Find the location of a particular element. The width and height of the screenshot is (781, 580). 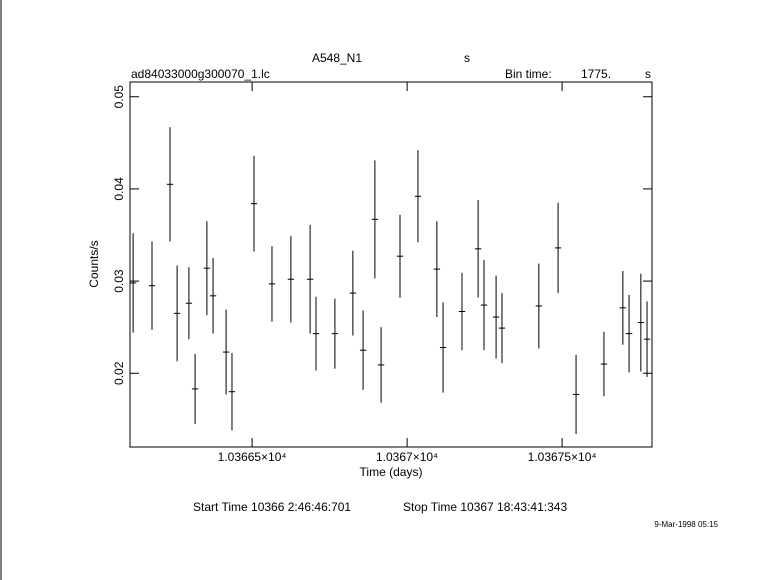

y-tick-label: 0.04 is located at coordinates (119, 189).